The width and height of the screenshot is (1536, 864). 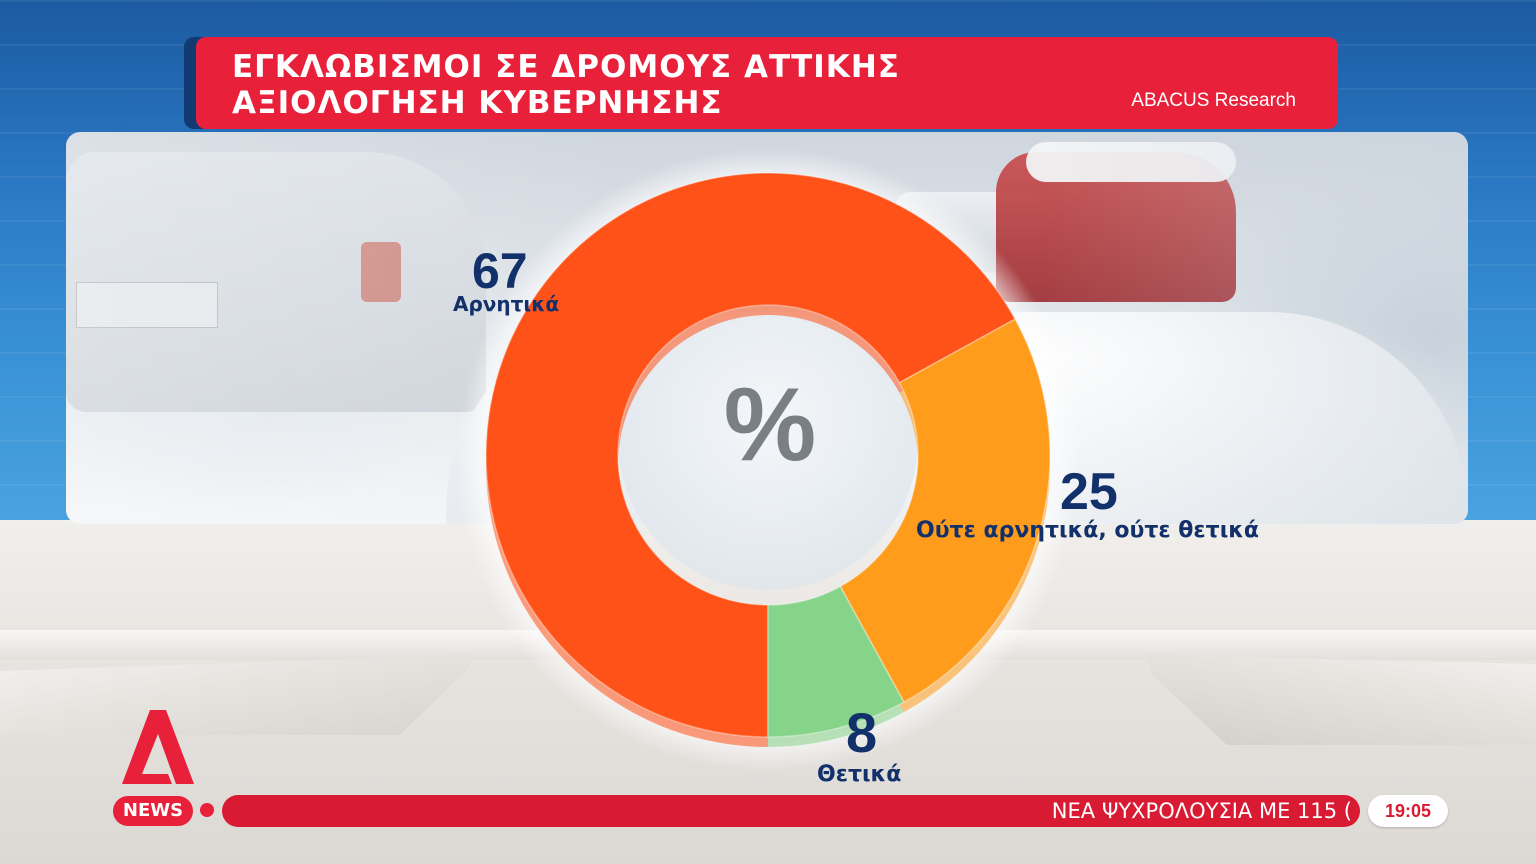 What do you see at coordinates (477, 103) in the screenshot?
I see `title-line-2: ΑΞΙΟΛΟΓΗΣΗ ΚΥΒΕΡΝΗΣΗΣ` at bounding box center [477, 103].